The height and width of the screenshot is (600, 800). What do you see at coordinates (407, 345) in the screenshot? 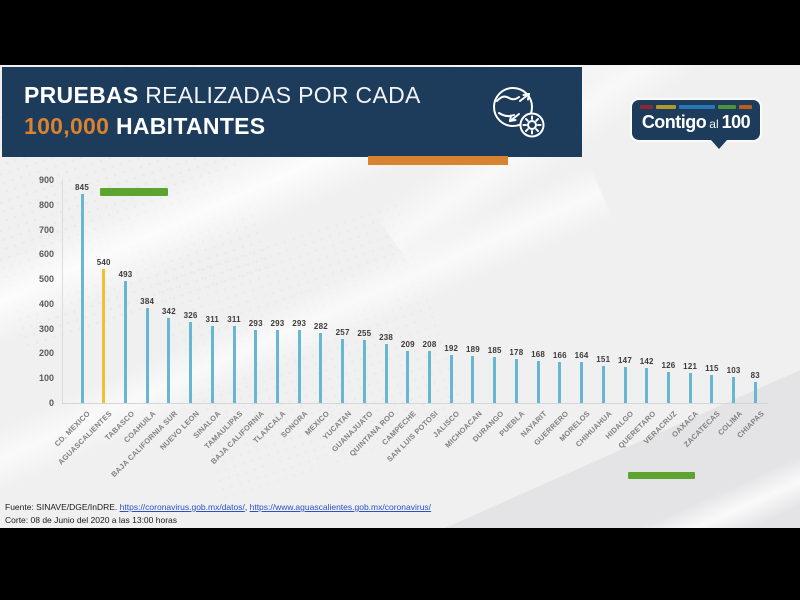
I see `bar-value-label: 209` at bounding box center [407, 345].